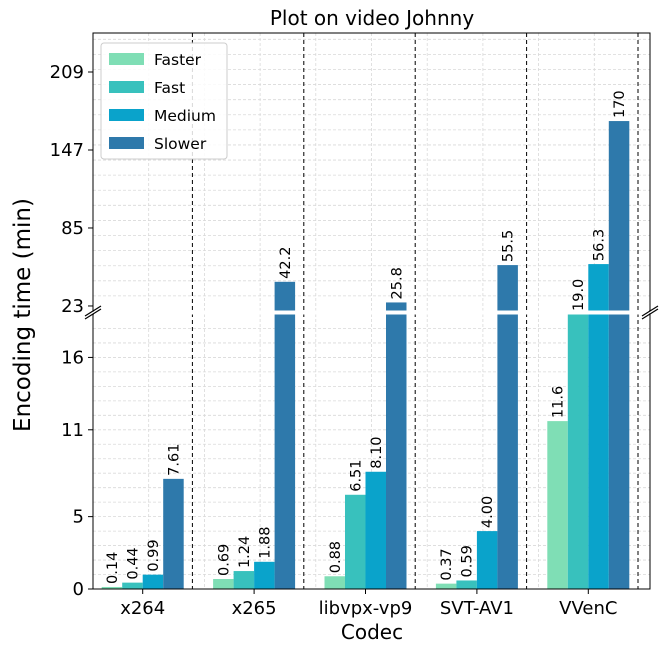 This screenshot has width=667, height=653. What do you see at coordinates (178, 60) in the screenshot?
I see `legend-label: Faster` at bounding box center [178, 60].